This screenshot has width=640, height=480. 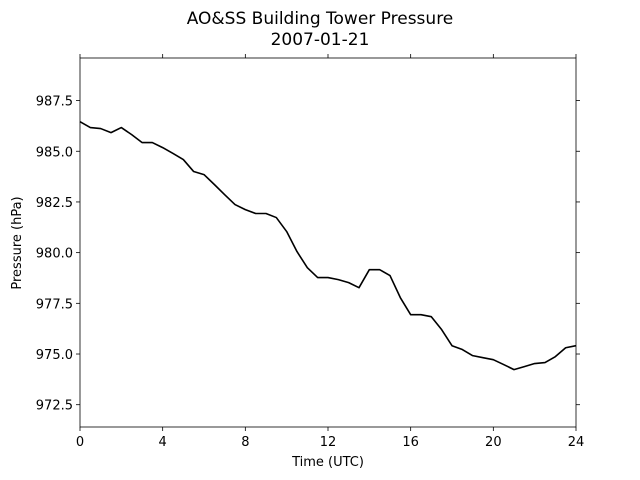 What do you see at coordinates (54, 406) in the screenshot?
I see `y-tick-label: 972.5` at bounding box center [54, 406].